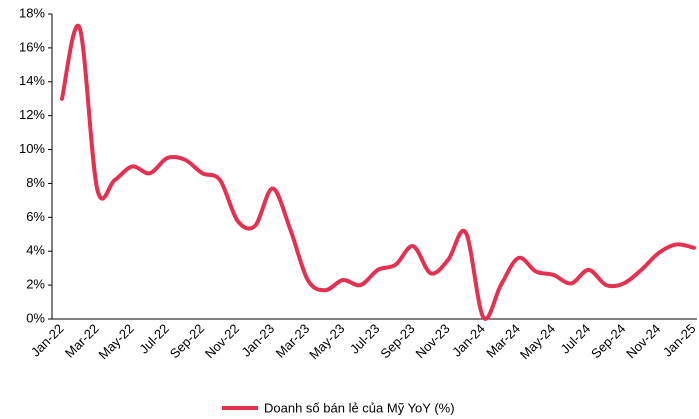 This screenshot has height=419, width=699. What do you see at coordinates (503, 341) in the screenshot?
I see `x-tick-label: Mar-24` at bounding box center [503, 341].